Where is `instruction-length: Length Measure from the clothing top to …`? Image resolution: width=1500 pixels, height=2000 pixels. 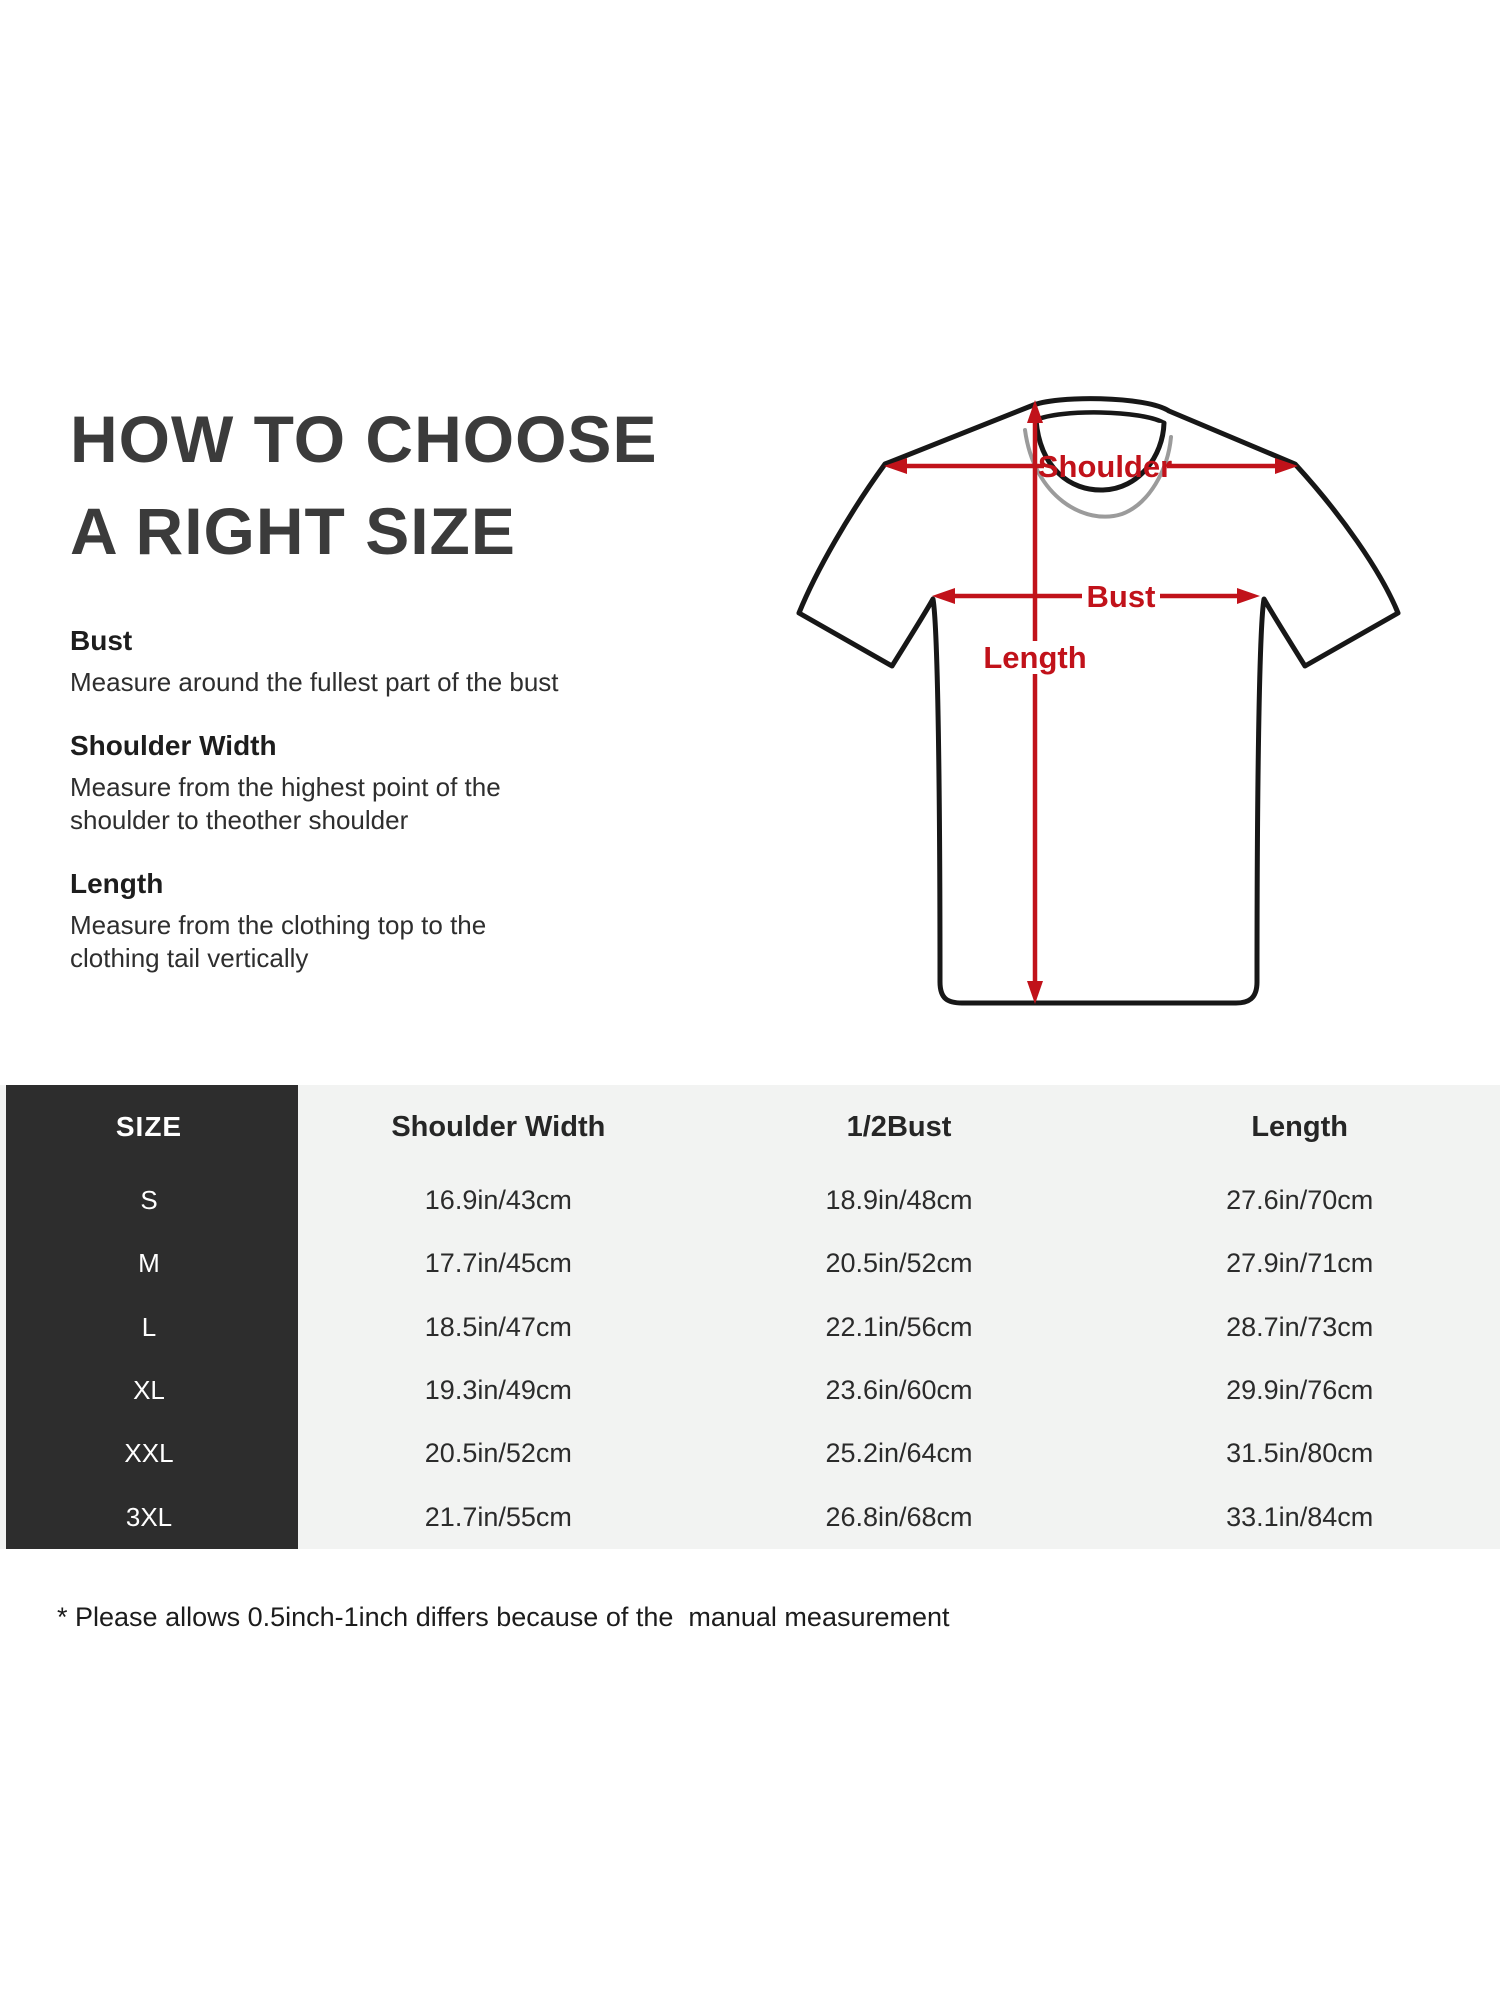
instruction-length: Length Measure from the clothing top to … is located at coordinates (370, 921).